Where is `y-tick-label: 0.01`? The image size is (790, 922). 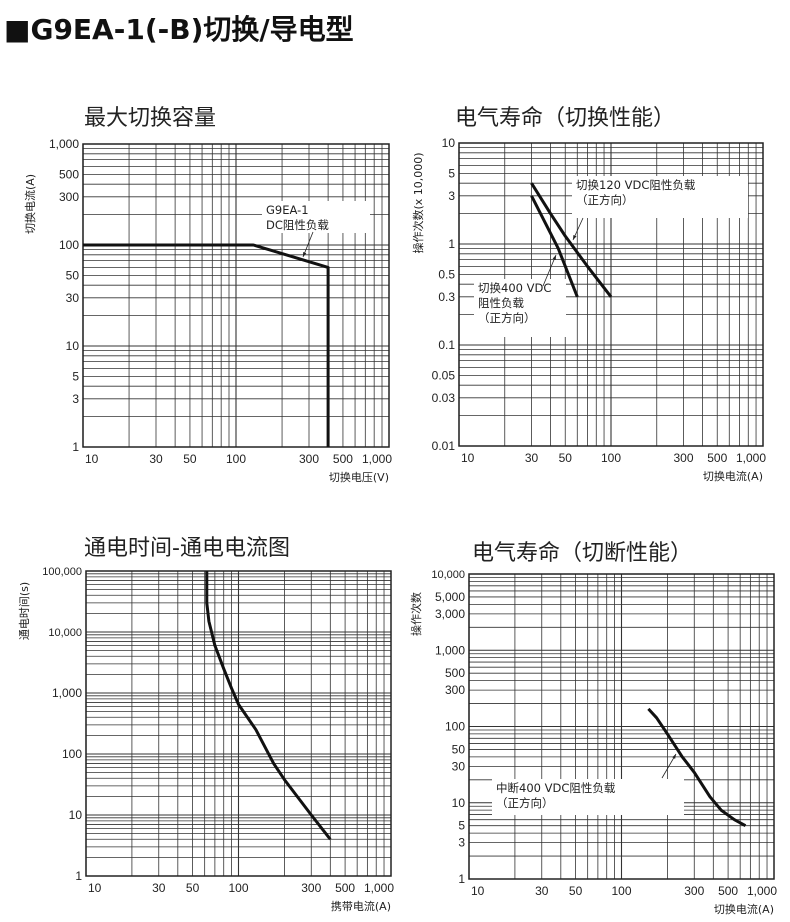 y-tick-label: 0.01 is located at coordinates (444, 446).